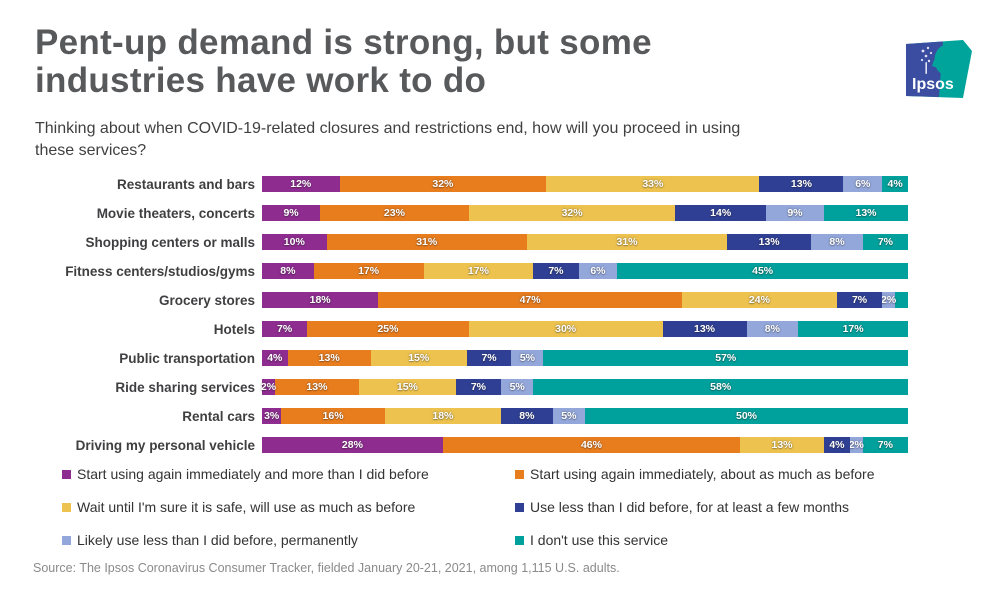  Describe the element at coordinates (333, 416) in the screenshot. I see `segment-label: 16%` at that location.